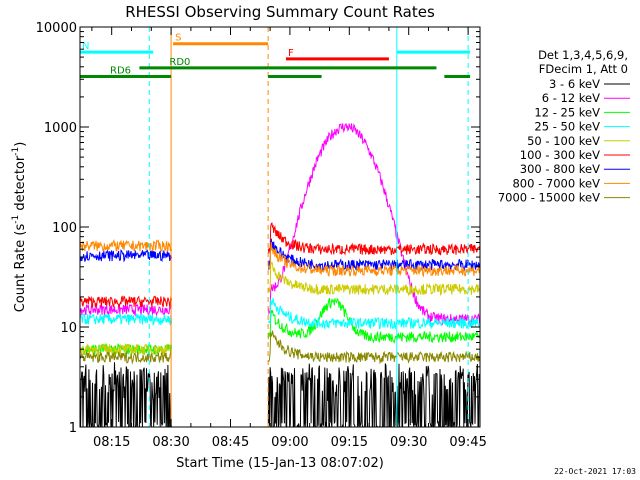  Describe the element at coordinates (467, 442) in the screenshot. I see `x-tick-label-7: 09:45` at that location.